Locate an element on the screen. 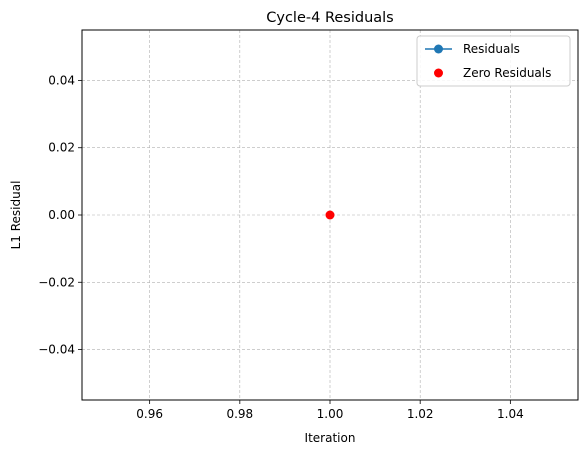 Image resolution: width=587 pixels, height=455 pixels. legend: Residuals Zero Residuals is located at coordinates (493, 61).